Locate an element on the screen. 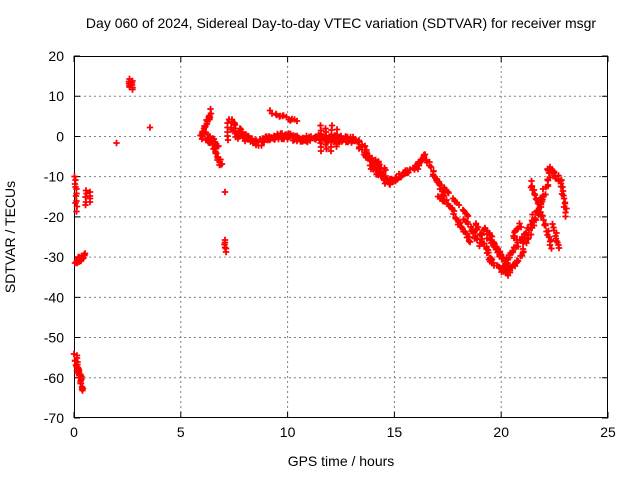 This screenshot has width=640, height=480. y-tick-label: 20 is located at coordinates (56, 56).